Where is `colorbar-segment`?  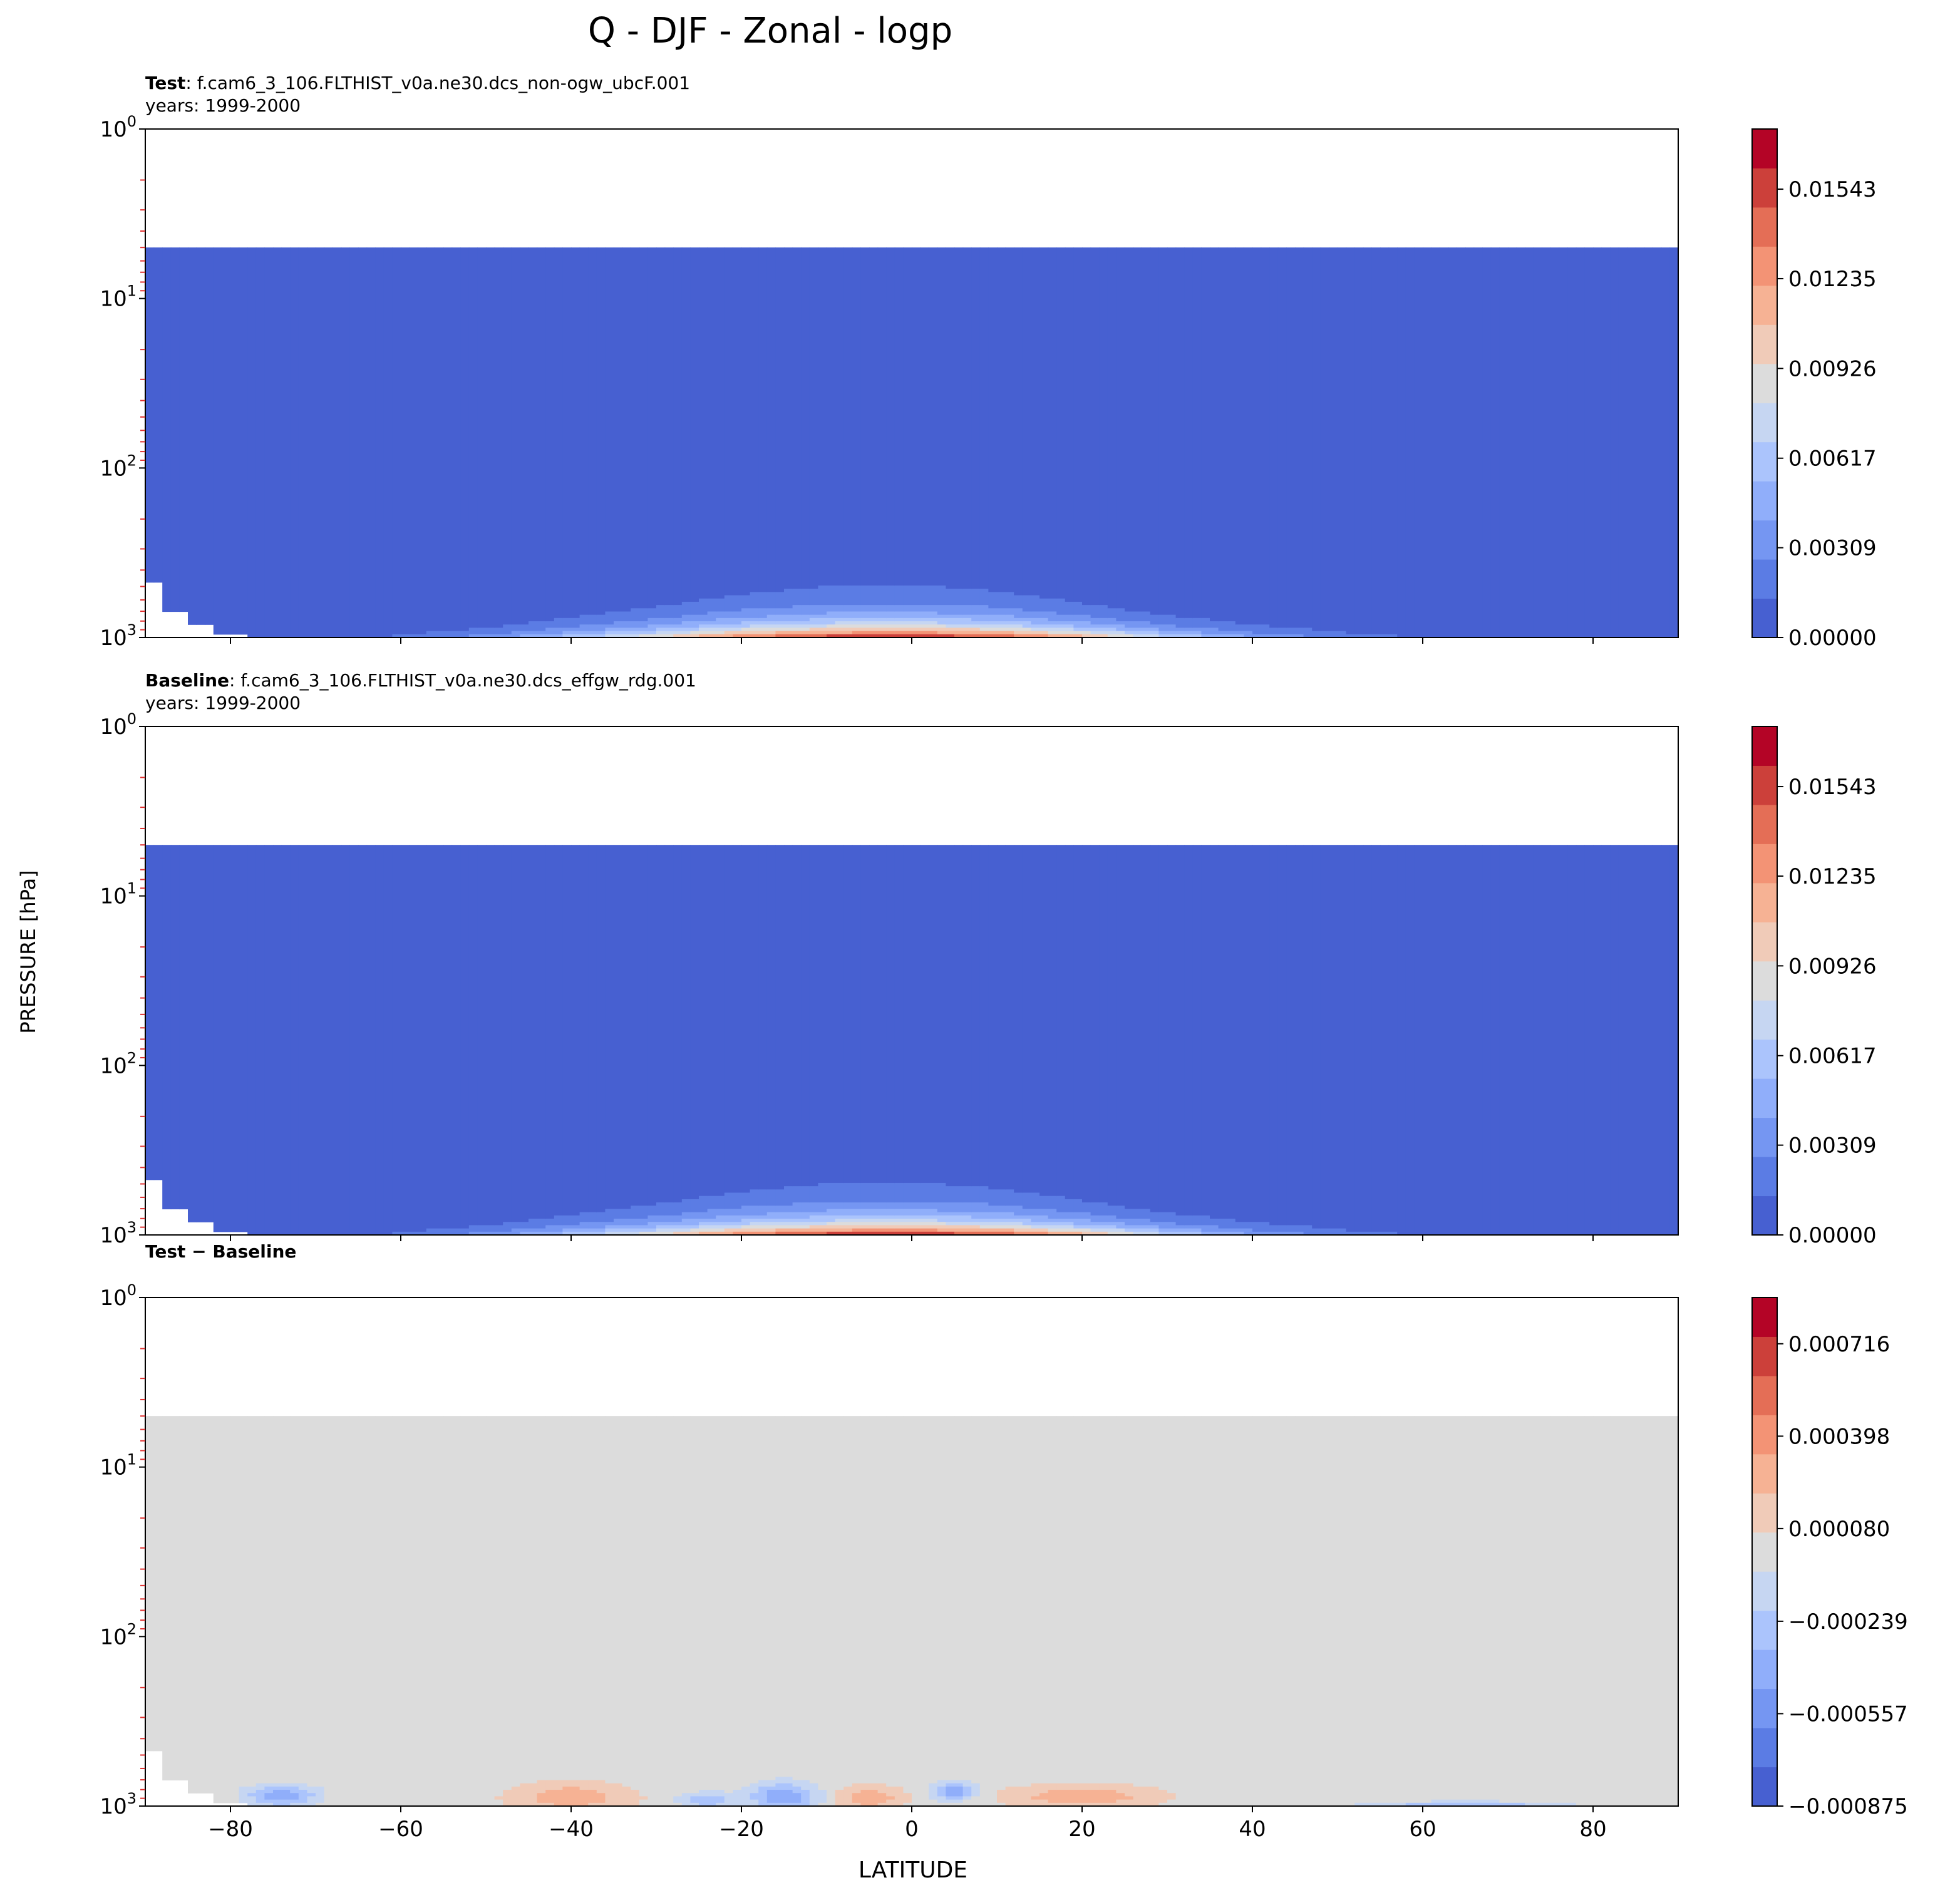 colorbar-segment is located at coordinates (1765, 1137).